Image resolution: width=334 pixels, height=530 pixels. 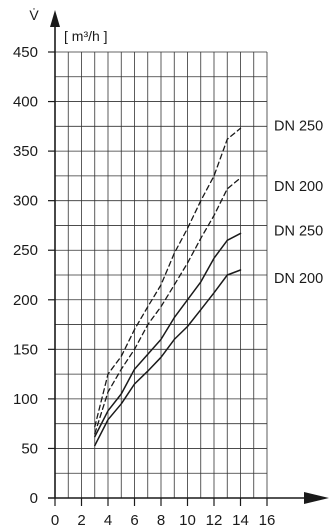 What do you see at coordinates (134, 520) in the screenshot?
I see `x-tick-label: 6` at bounding box center [134, 520].